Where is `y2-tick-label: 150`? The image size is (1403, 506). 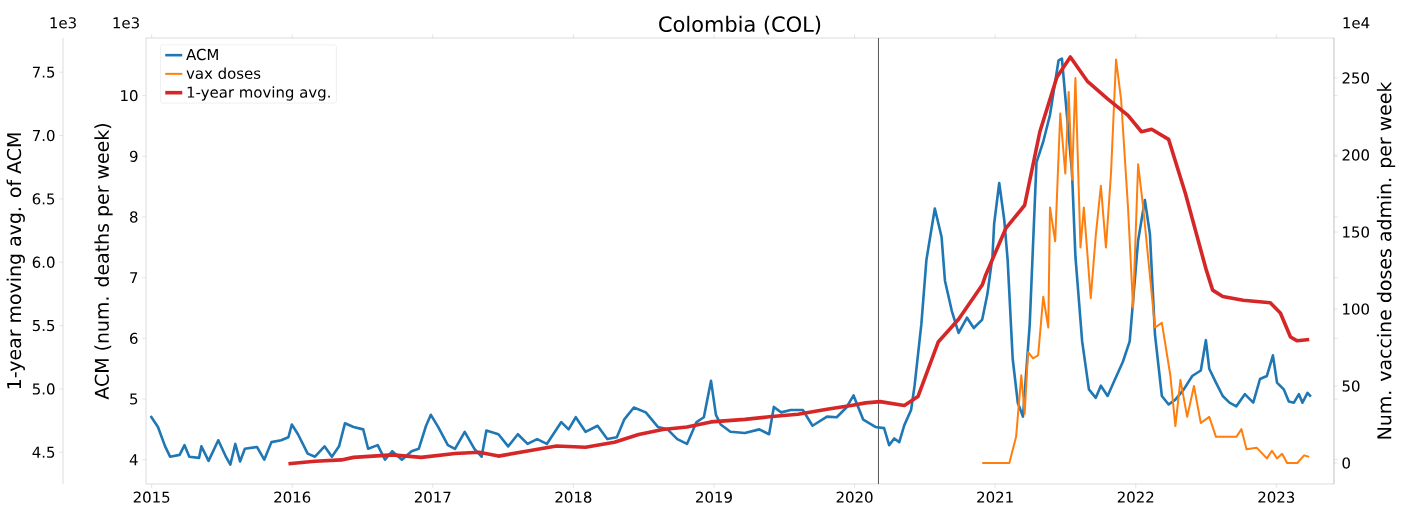 y2-tick-label: 150 is located at coordinates (1356, 232).